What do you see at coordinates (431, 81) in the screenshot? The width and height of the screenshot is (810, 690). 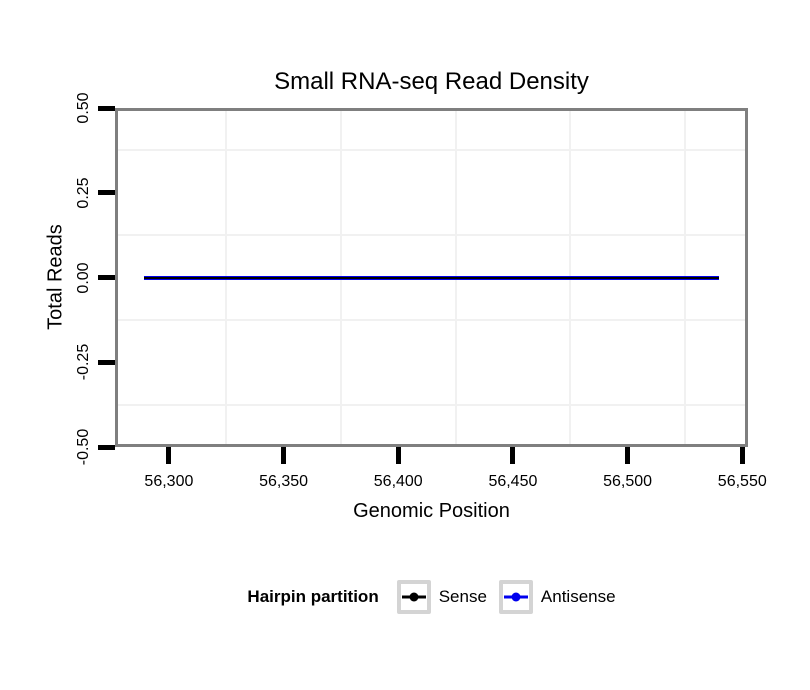 I see `chart-title: Small RNA-seq Read Density` at bounding box center [431, 81].